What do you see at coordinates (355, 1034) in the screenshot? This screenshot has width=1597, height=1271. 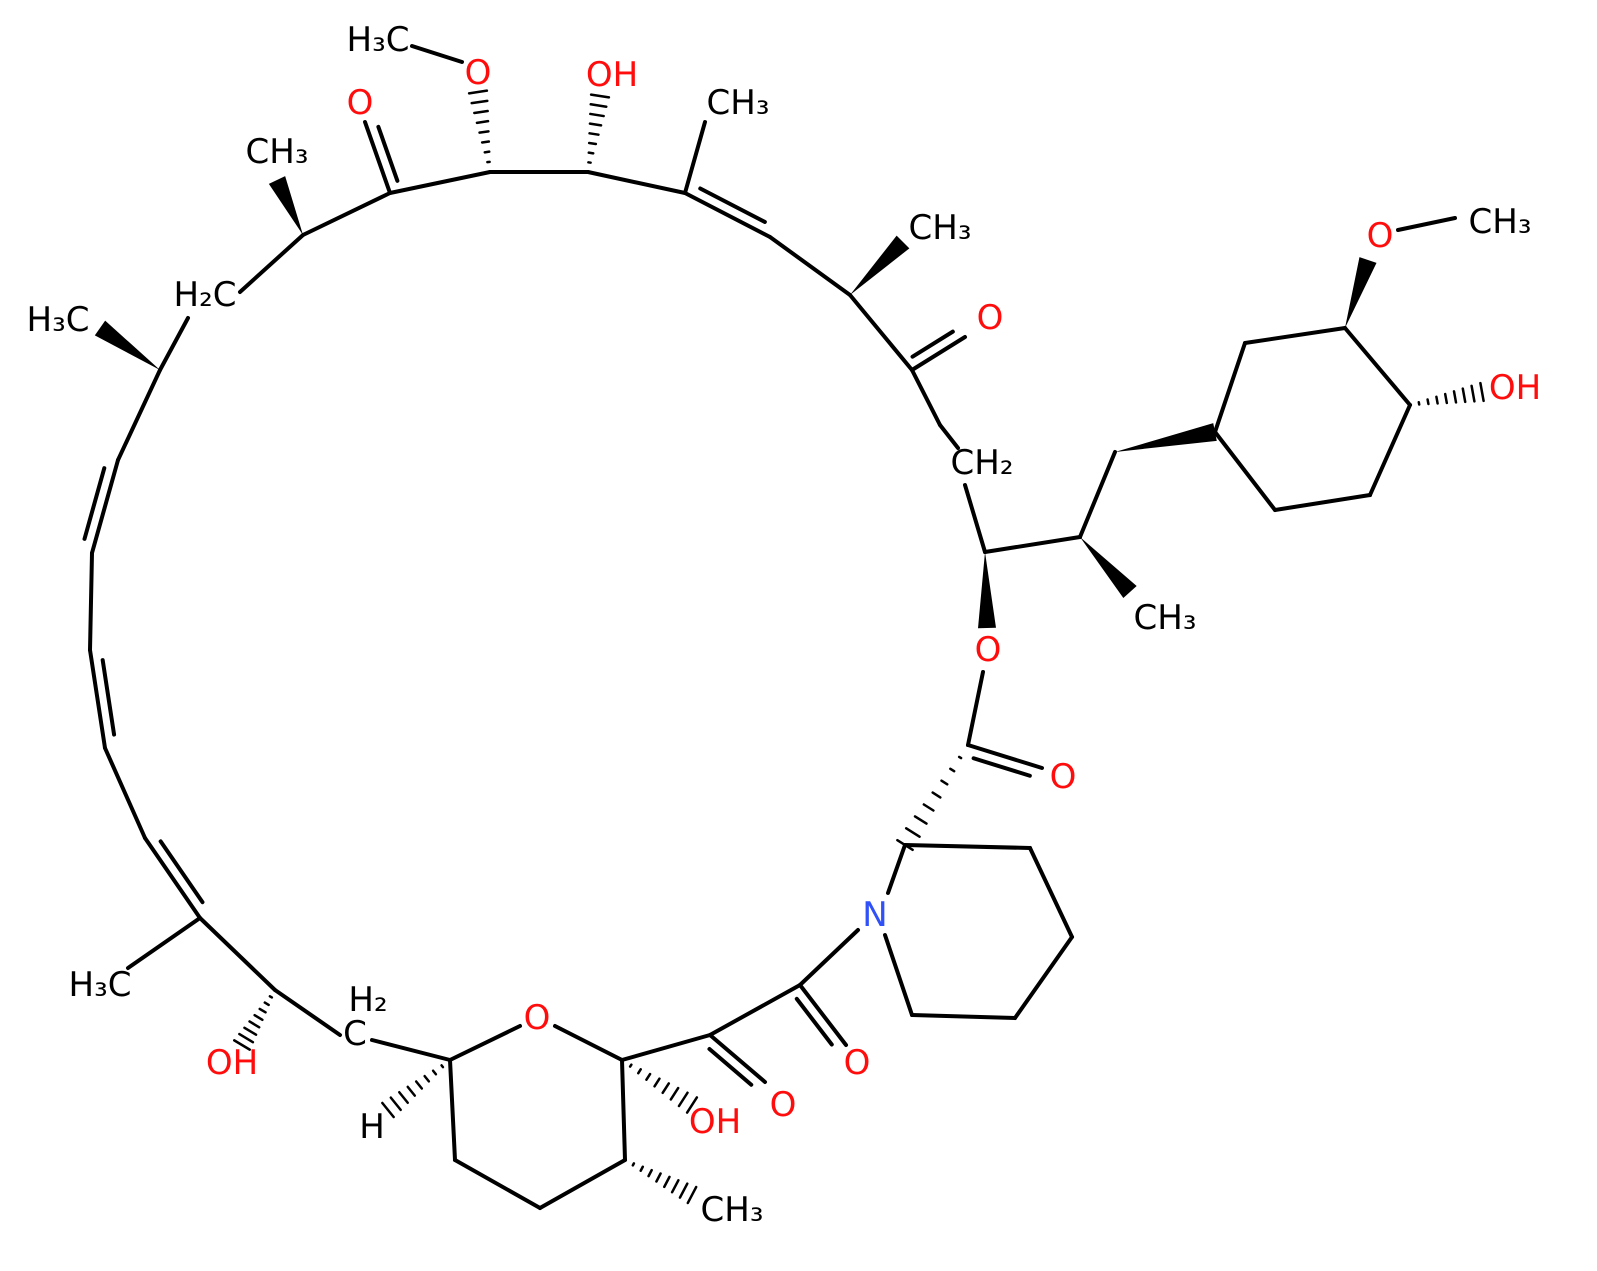 I see `atom-label: C` at bounding box center [355, 1034].